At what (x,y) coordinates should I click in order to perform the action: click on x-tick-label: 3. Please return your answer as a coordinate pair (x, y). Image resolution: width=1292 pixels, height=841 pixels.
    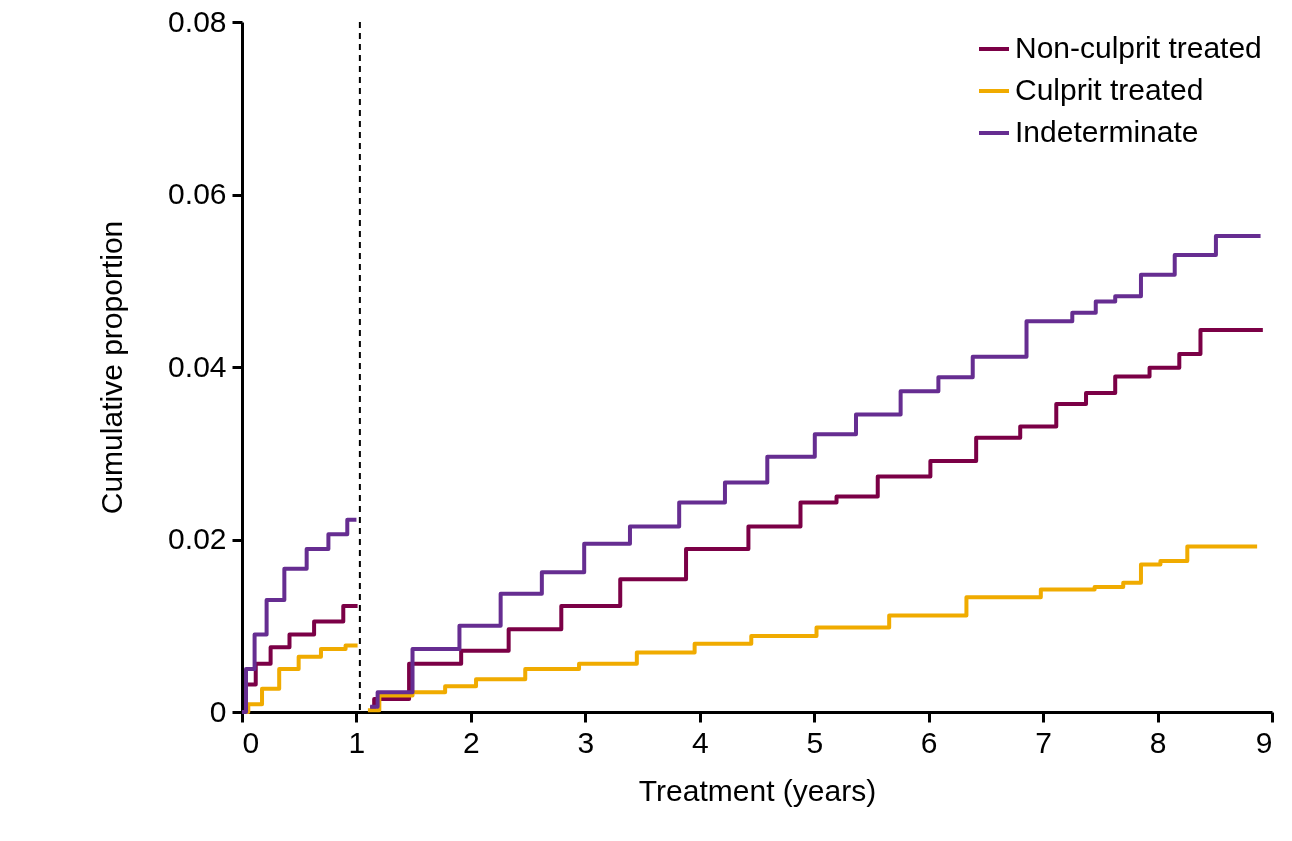
    Looking at the image, I should click on (586, 742).